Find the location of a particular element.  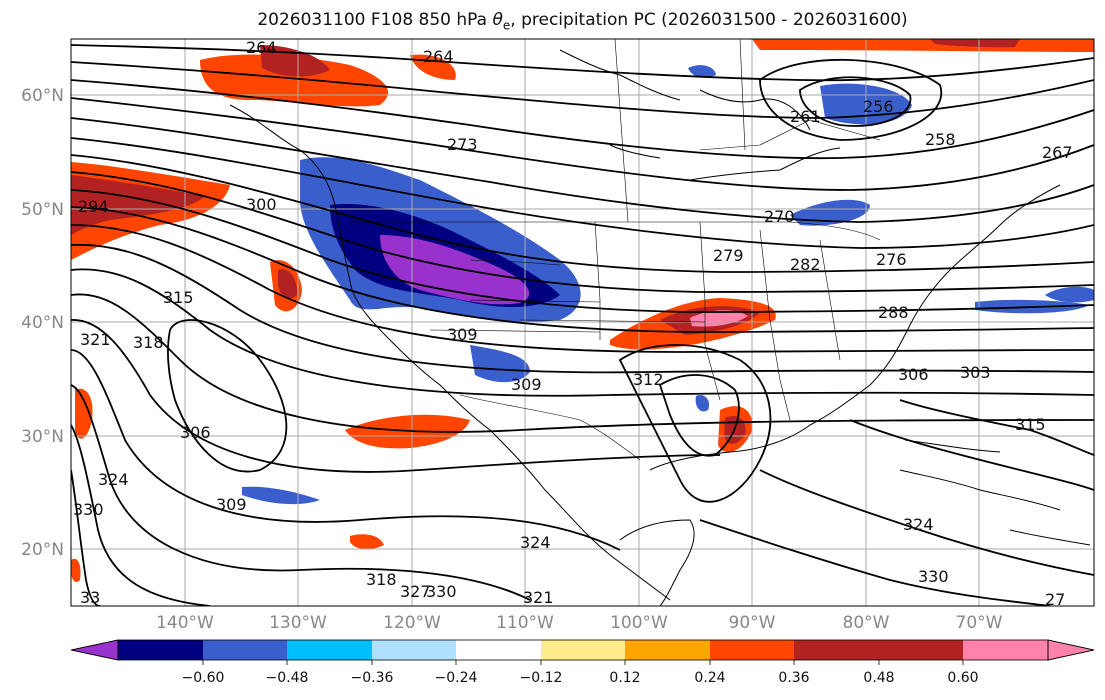

lat-label: 50°N is located at coordinates (42, 210).